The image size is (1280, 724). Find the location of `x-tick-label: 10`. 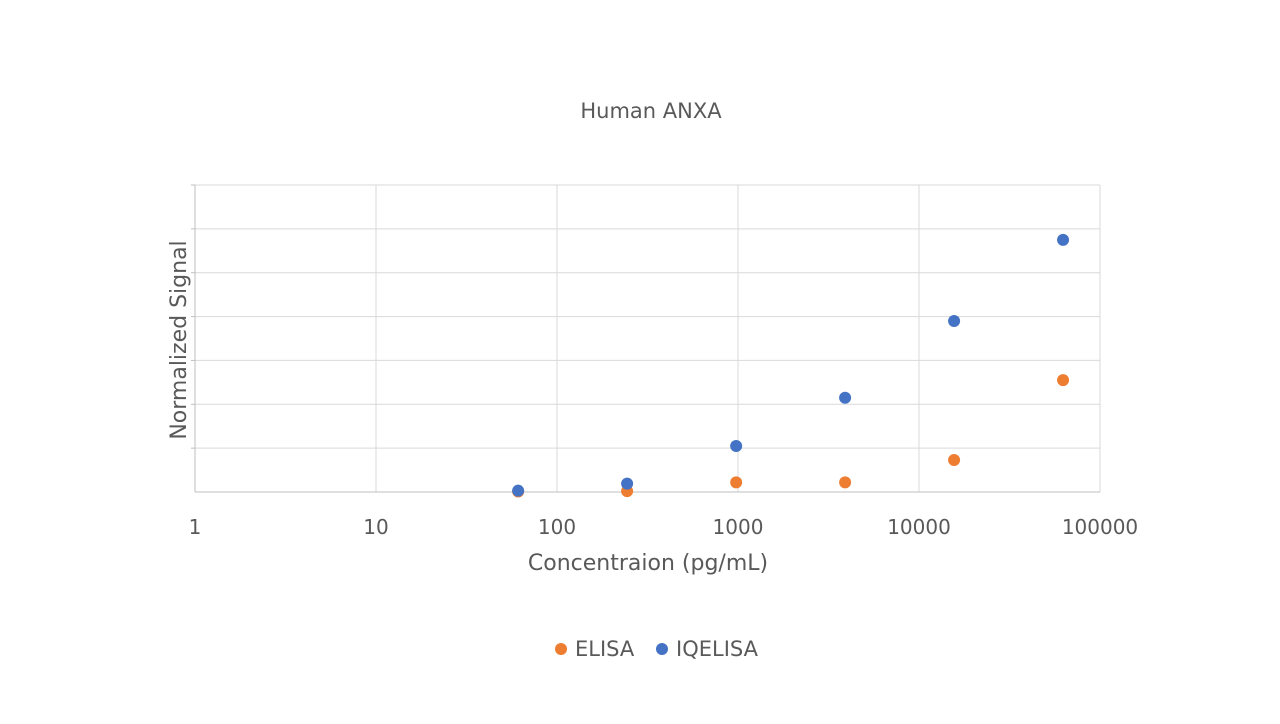

x-tick-label: 10 is located at coordinates (375, 527).